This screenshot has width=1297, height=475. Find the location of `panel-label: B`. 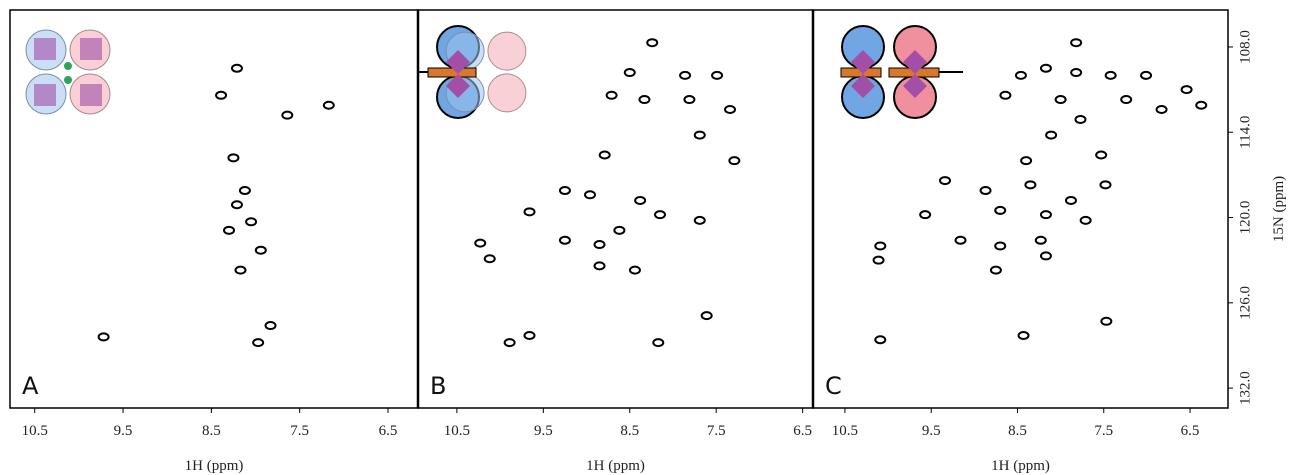

panel-label: B is located at coordinates (438, 386).